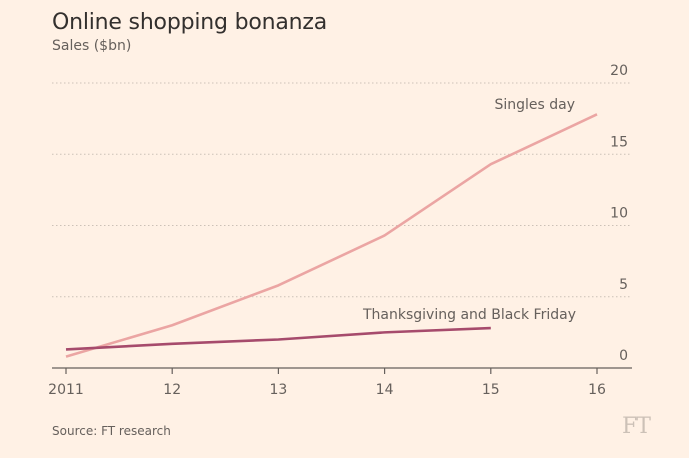 The width and height of the screenshot is (689, 458). What do you see at coordinates (623, 285) in the screenshot?
I see `y-tick-label: 5` at bounding box center [623, 285].